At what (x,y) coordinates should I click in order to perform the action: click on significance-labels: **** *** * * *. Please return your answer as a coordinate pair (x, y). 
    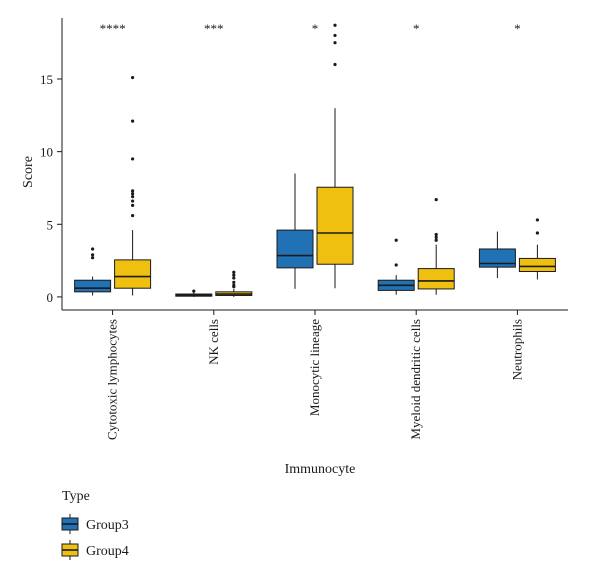
    Looking at the image, I should click on (310, 28).